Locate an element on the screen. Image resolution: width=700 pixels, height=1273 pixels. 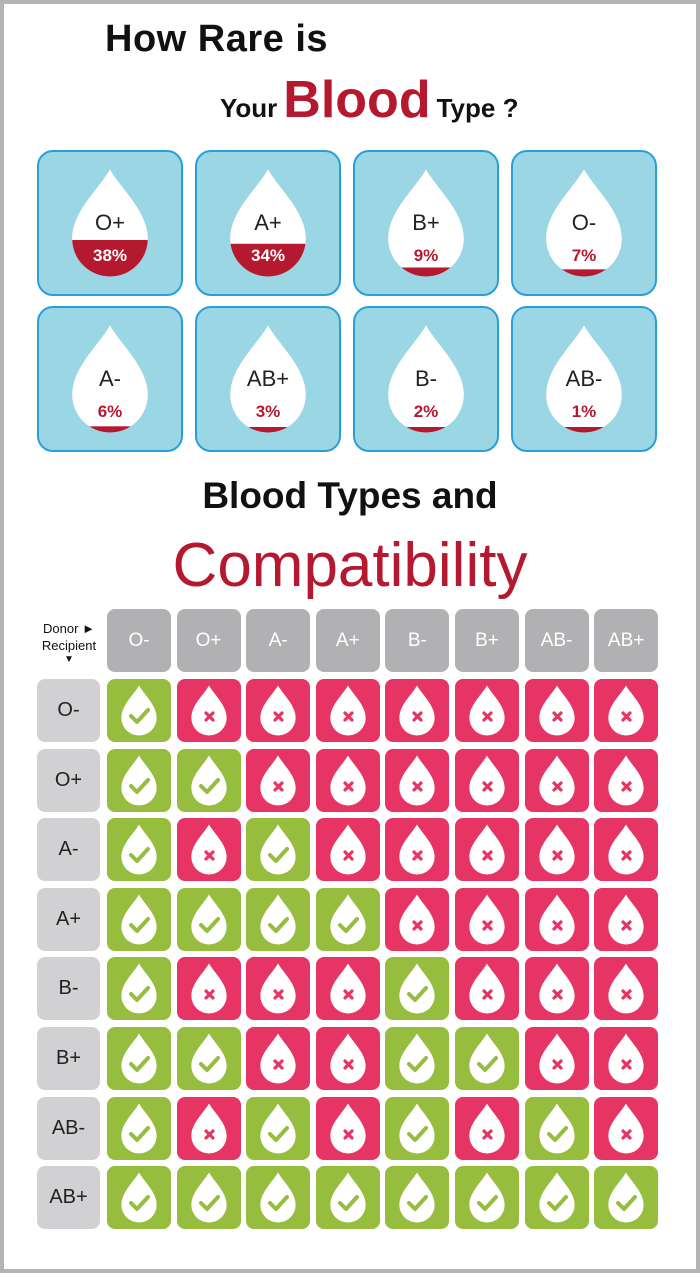
donor-header: O- is located at coordinates (139, 640).